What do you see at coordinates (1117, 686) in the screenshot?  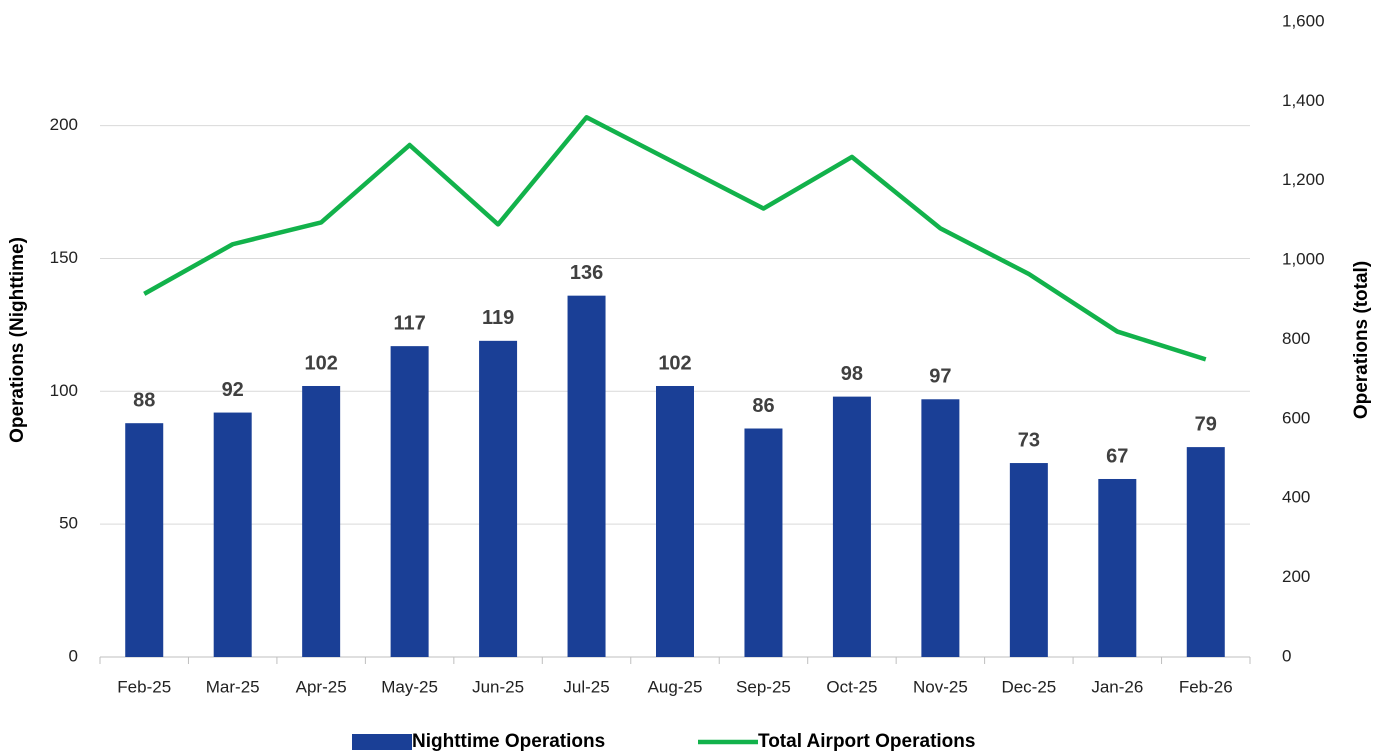 I see `x-tick-label: Jan-26` at bounding box center [1117, 686].